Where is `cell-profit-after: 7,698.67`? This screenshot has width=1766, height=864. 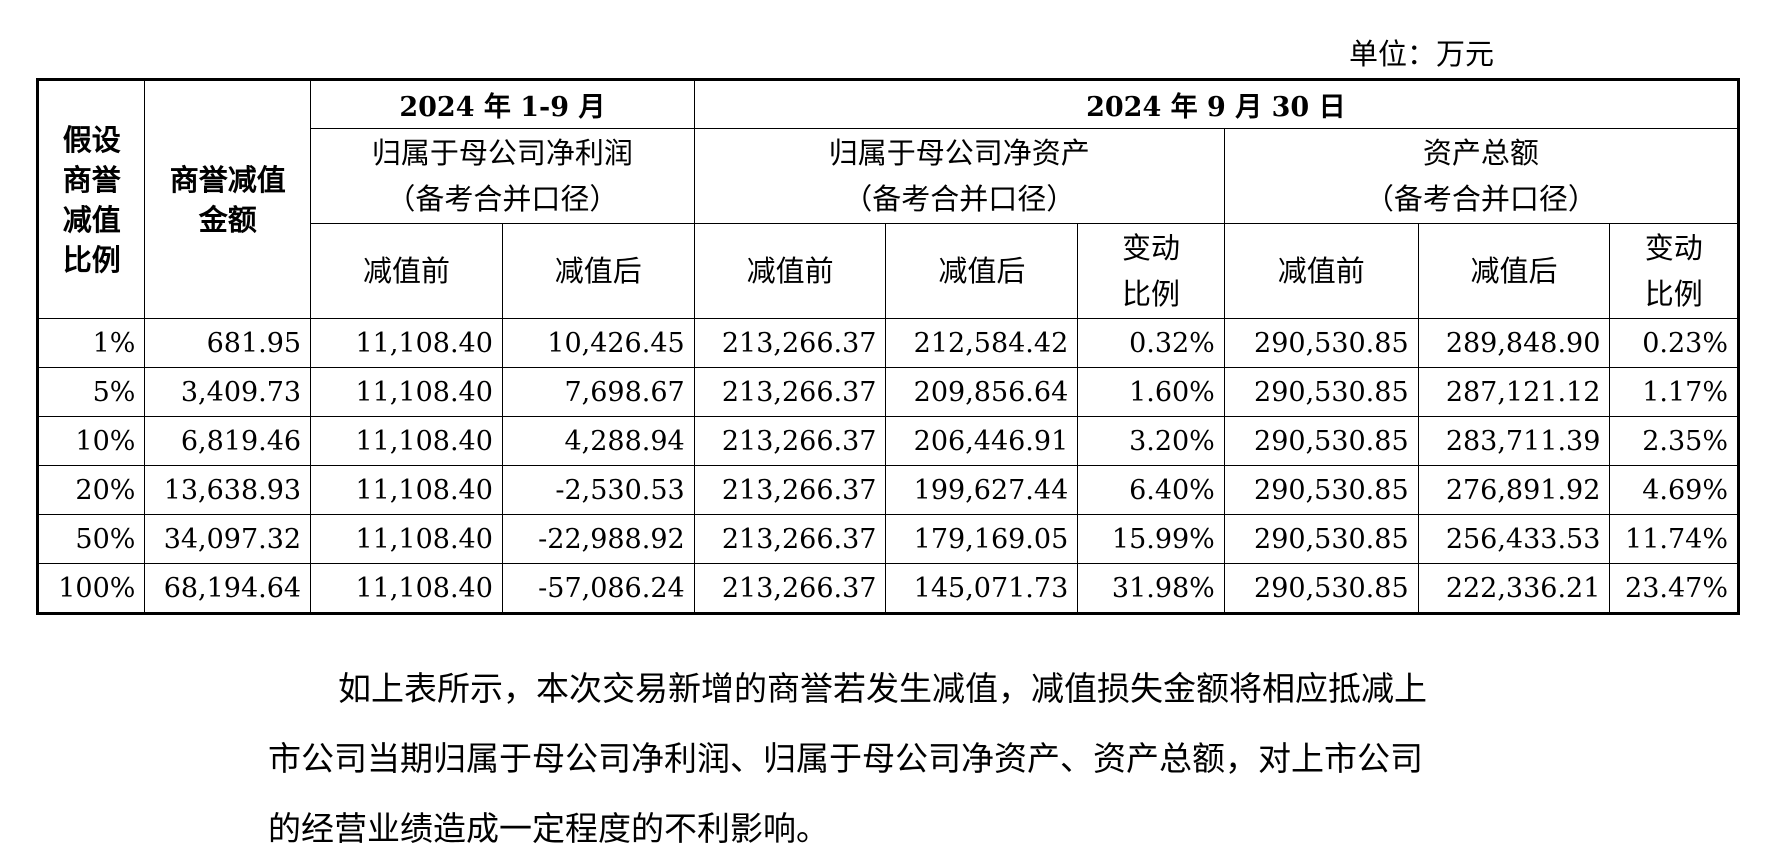
cell-profit-after: 7,698.67 is located at coordinates (598, 392).